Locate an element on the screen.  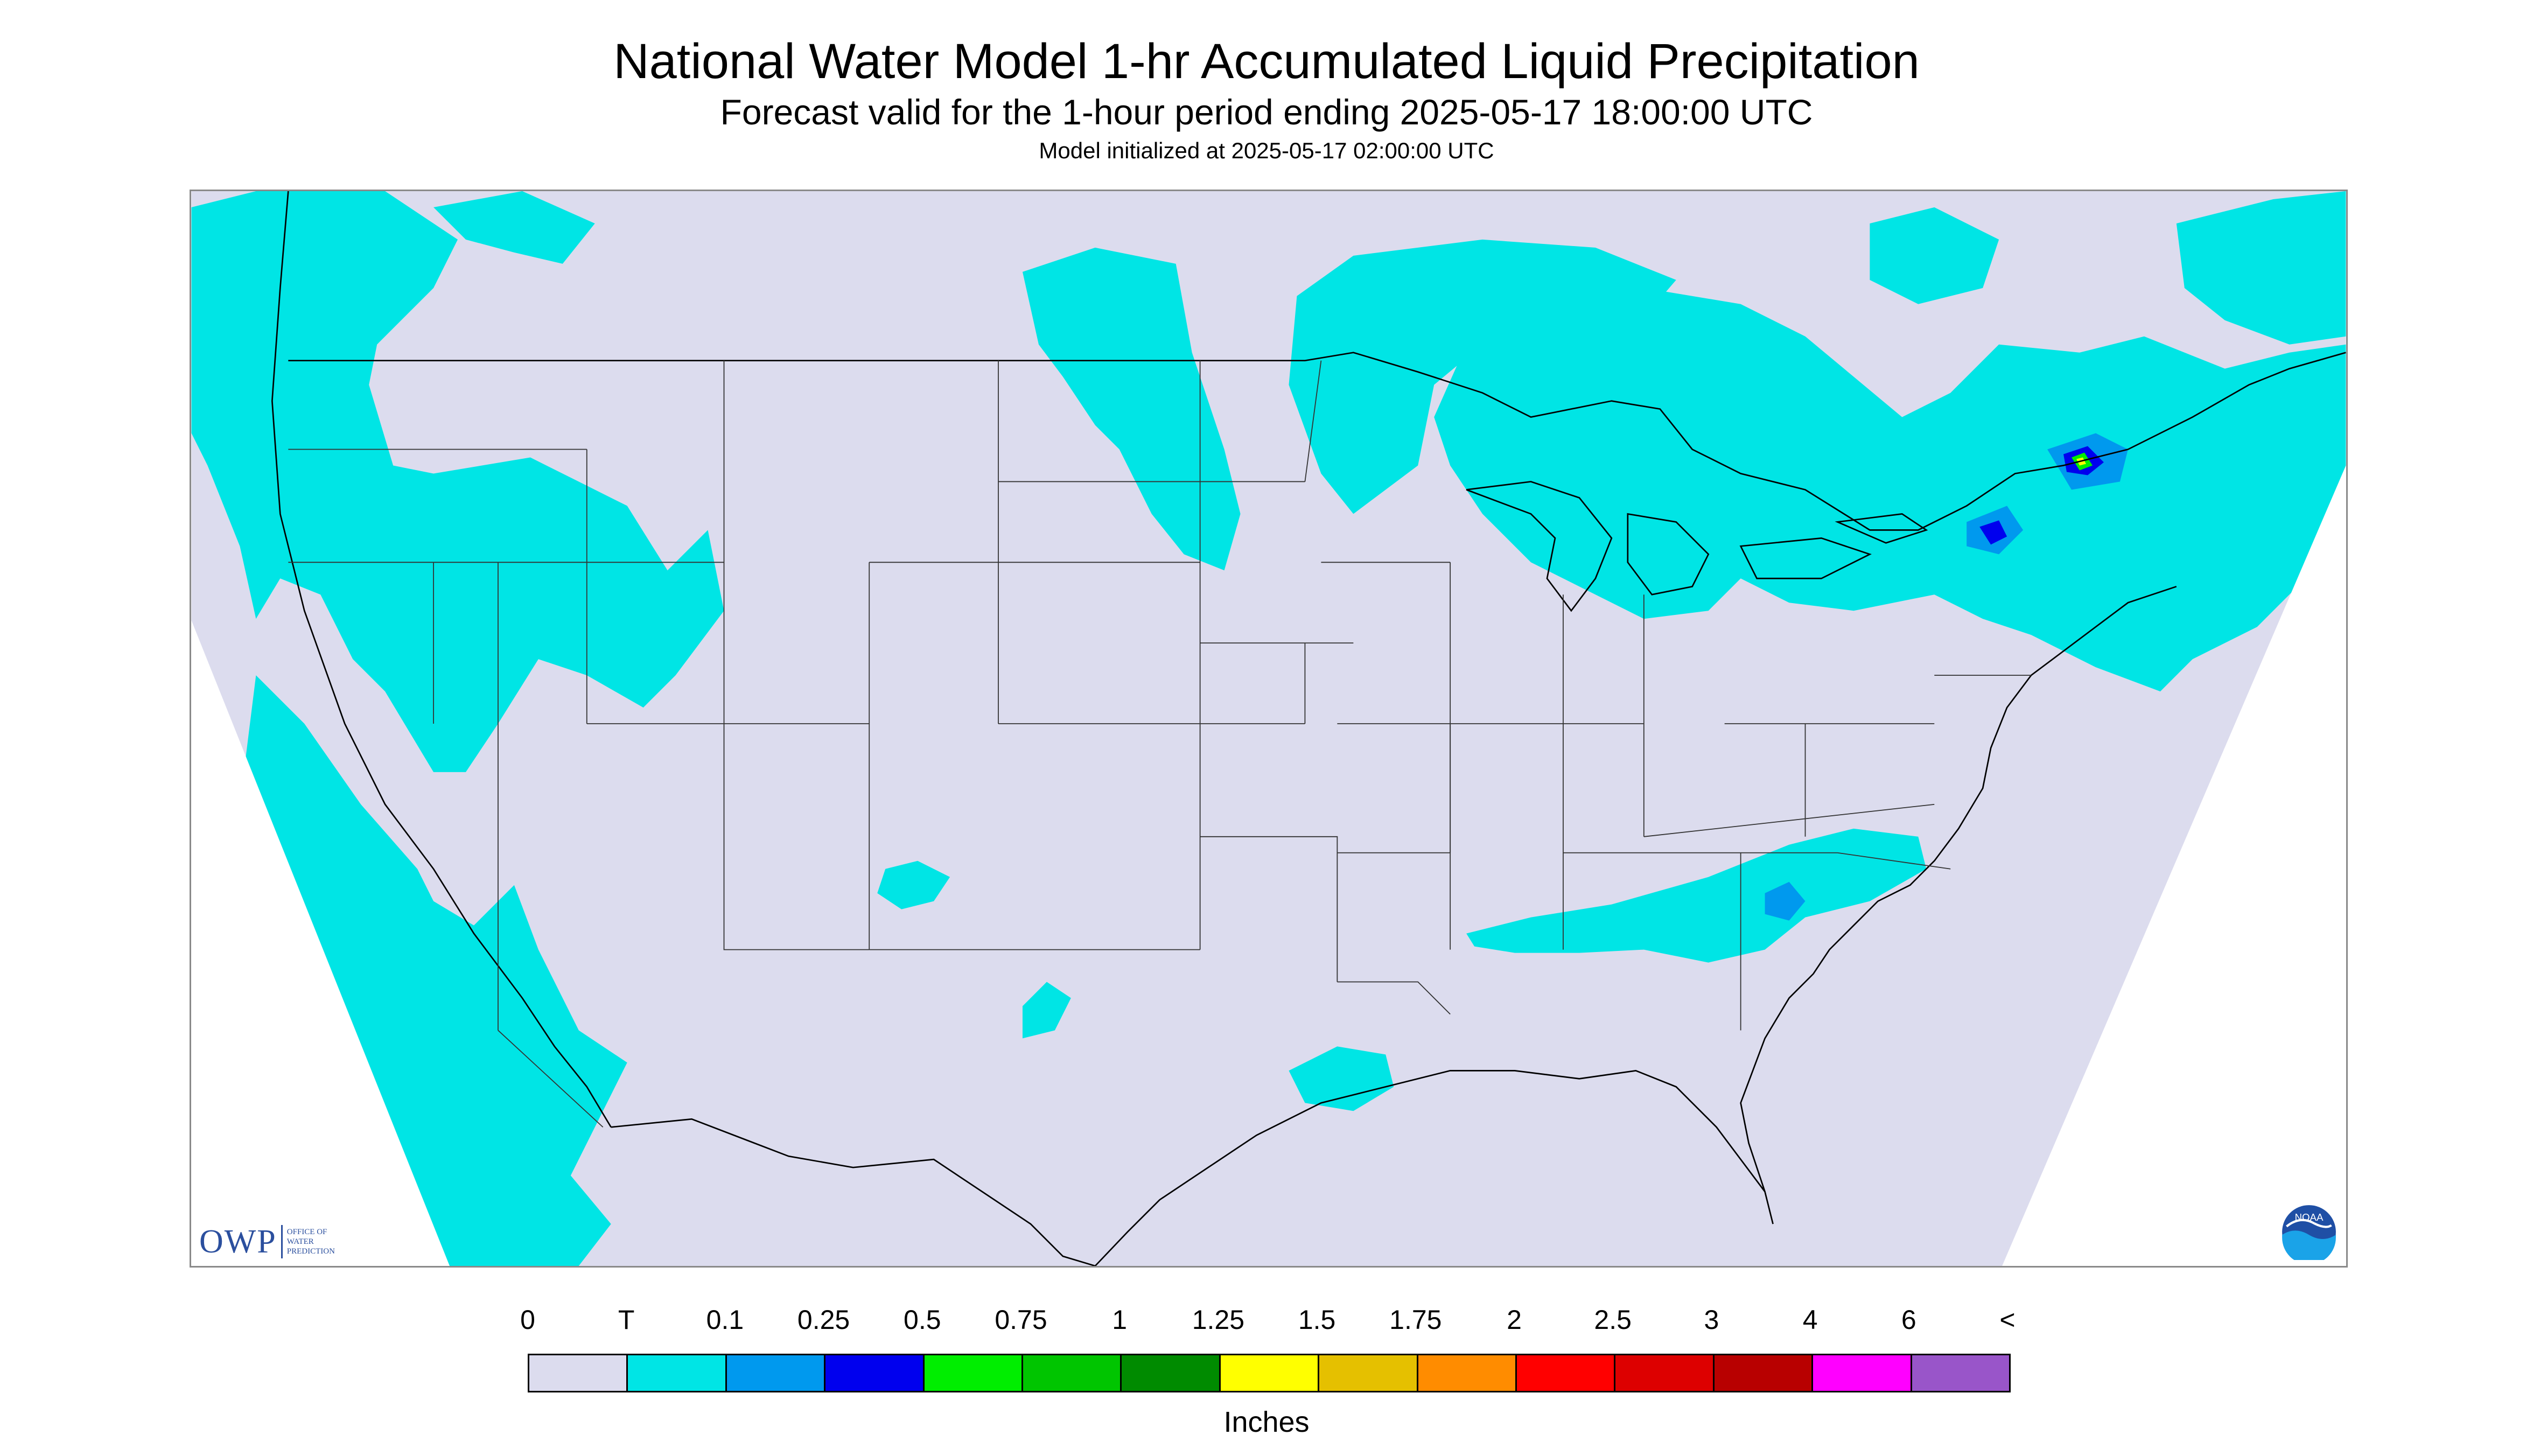
us-west-coast is located at coordinates (442, 659).